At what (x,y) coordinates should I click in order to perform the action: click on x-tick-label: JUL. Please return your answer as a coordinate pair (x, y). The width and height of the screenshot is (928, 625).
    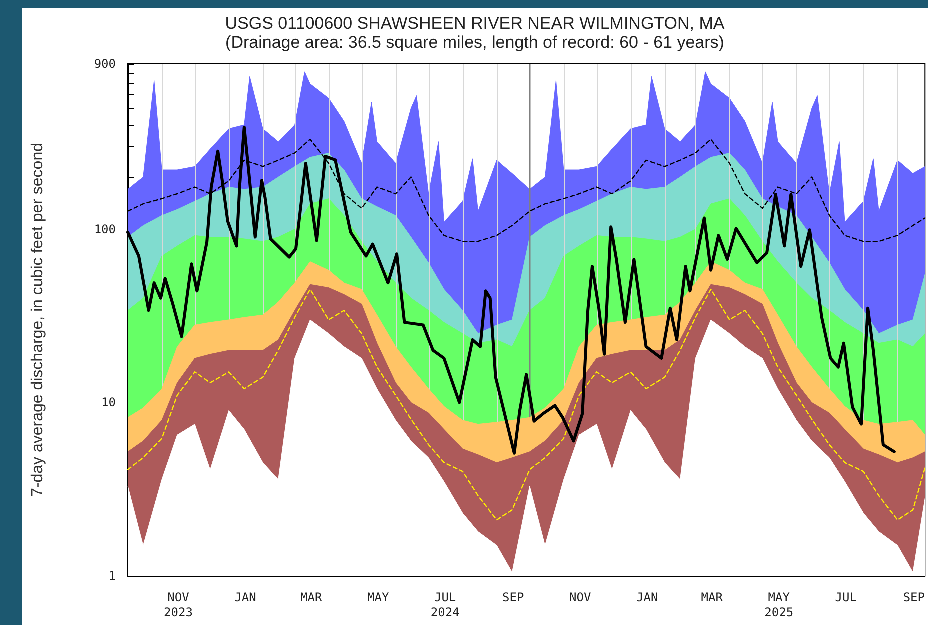
    Looking at the image, I should click on (846, 597).